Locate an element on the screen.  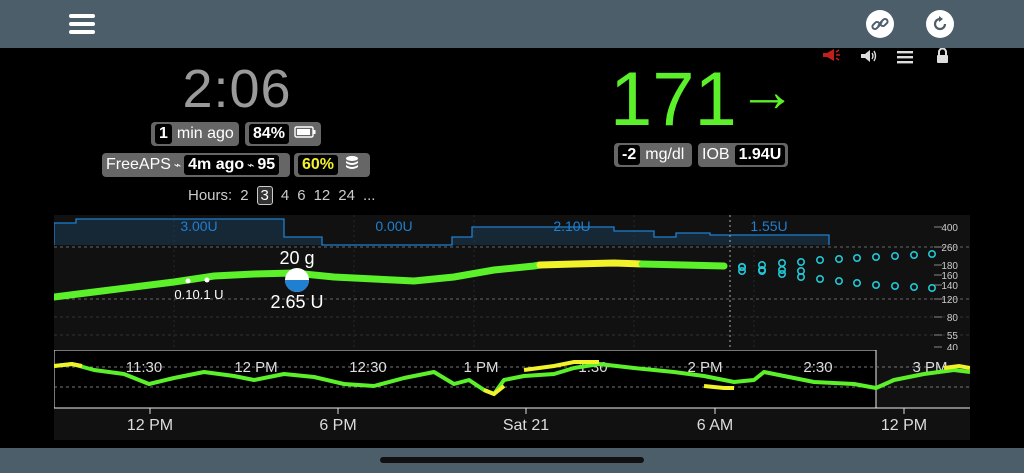
battery-icon is located at coordinates (305, 134).